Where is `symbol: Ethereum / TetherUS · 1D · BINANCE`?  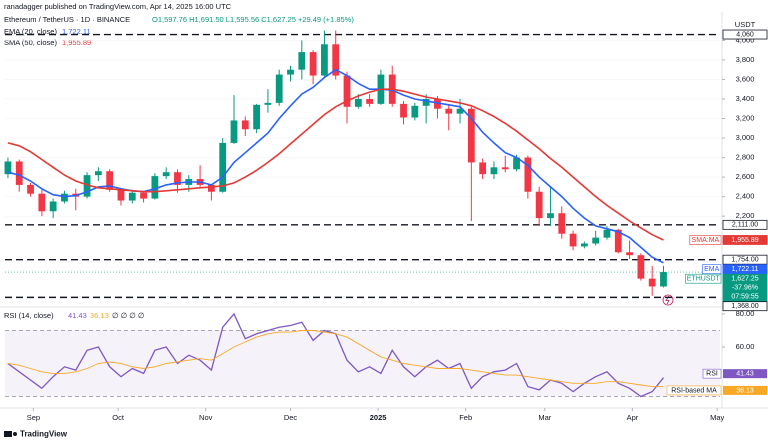 symbol: Ethereum / TetherUS · 1D · BINANCE is located at coordinates (67, 19).